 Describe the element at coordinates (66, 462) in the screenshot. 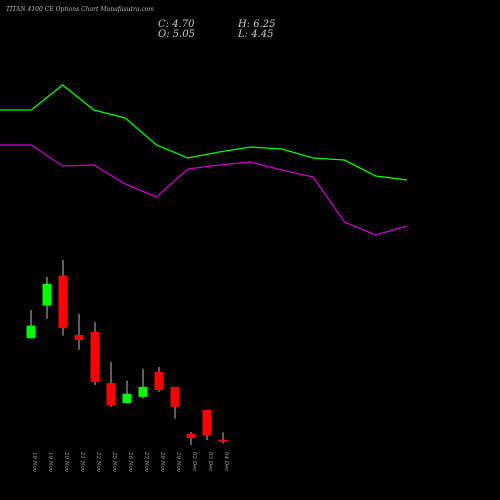

I see `x-tick-label: 20 Nov` at that location.